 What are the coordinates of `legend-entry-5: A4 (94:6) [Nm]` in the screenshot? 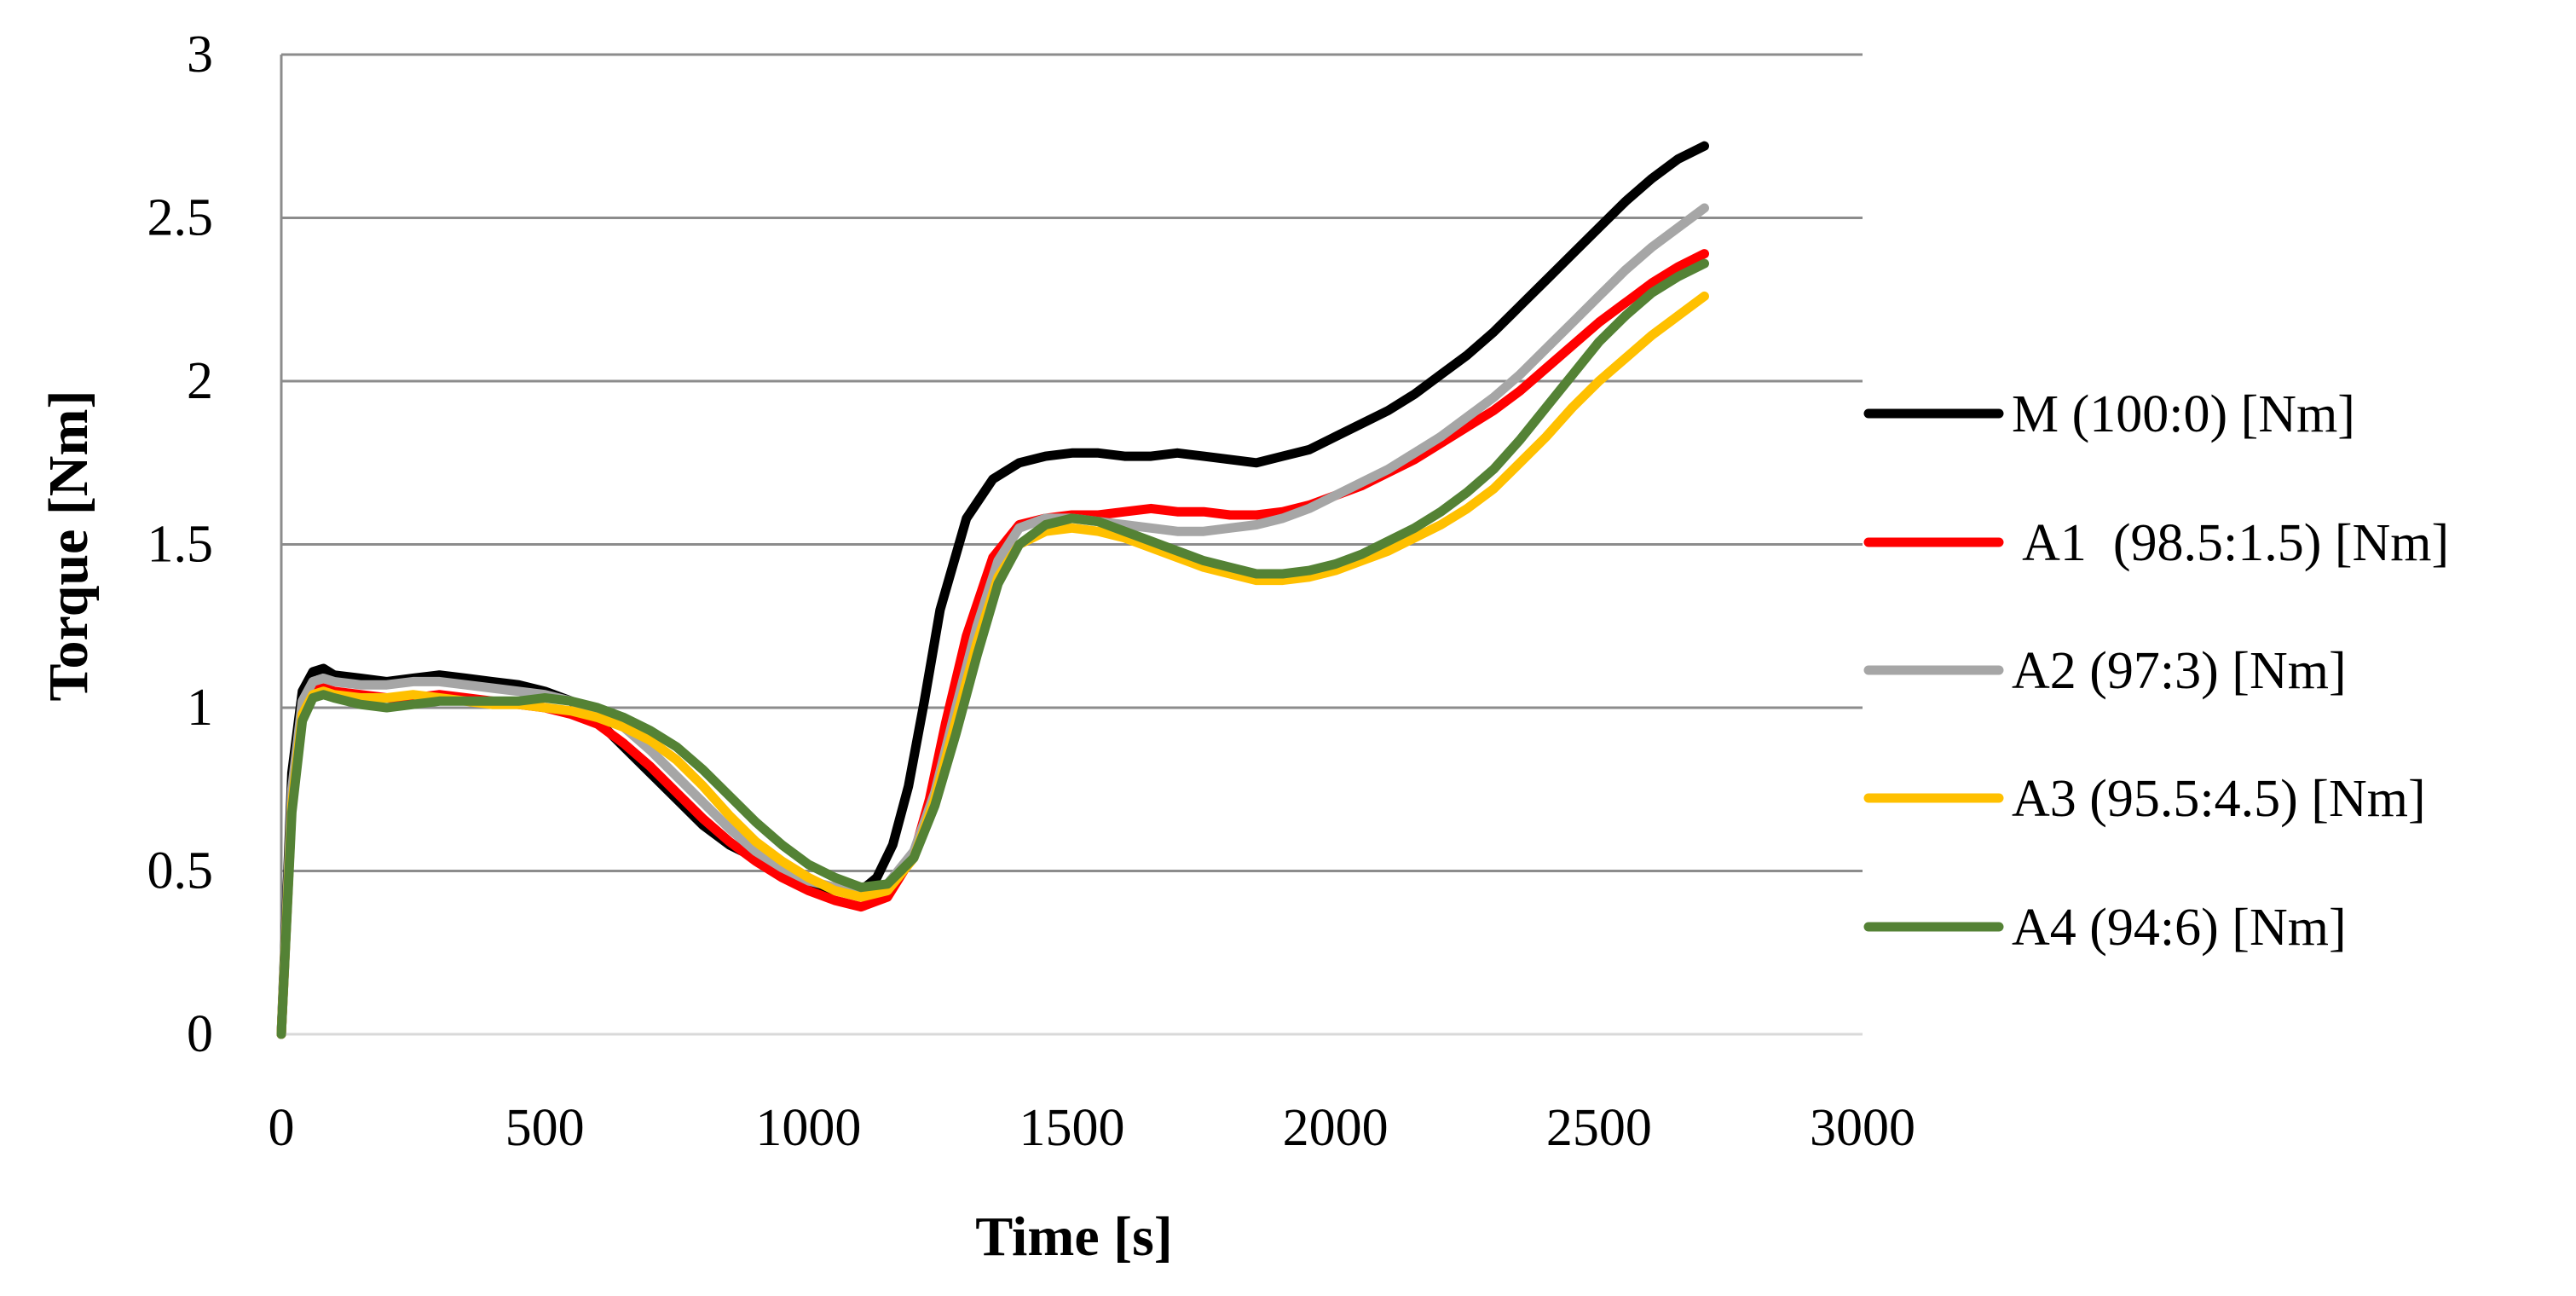 It's located at (2105, 928).